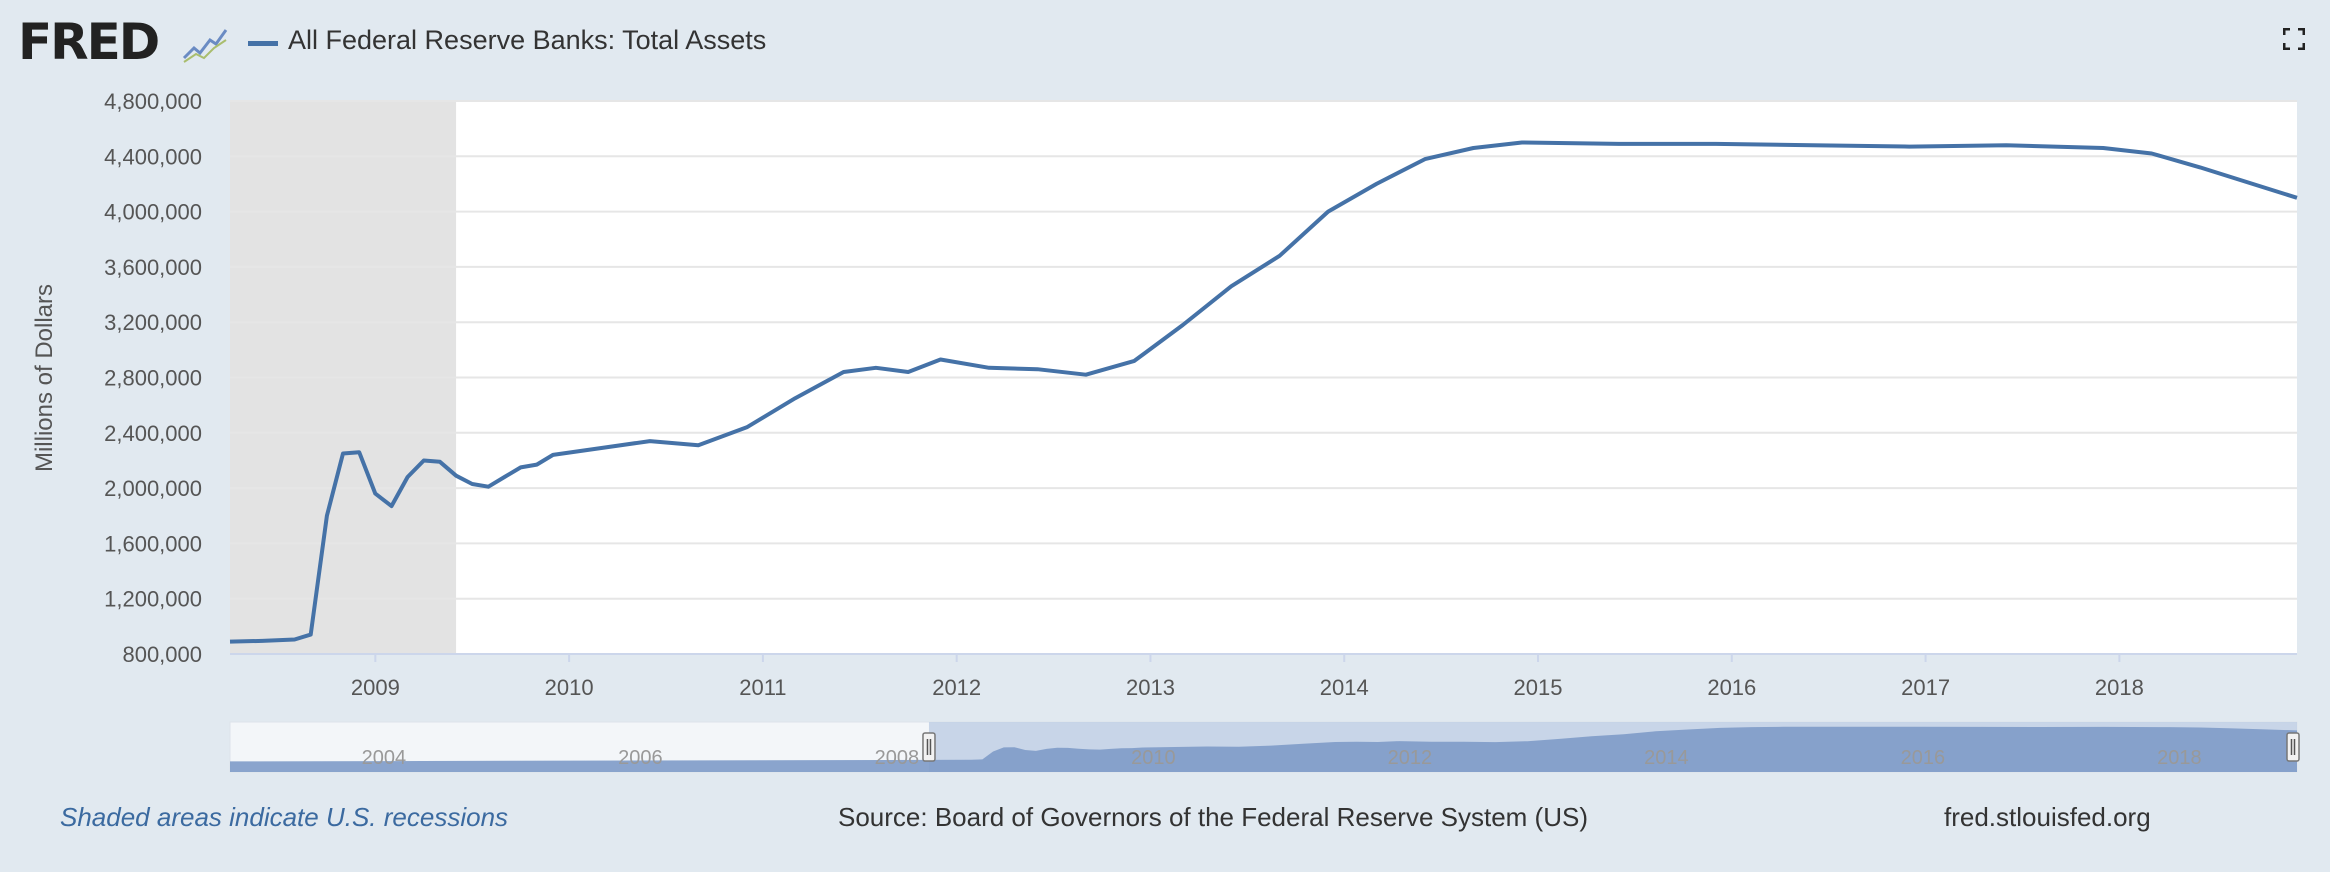 This screenshot has height=872, width=2330. I want to click on navigator-tick-label: 2010, so click(1153, 758).